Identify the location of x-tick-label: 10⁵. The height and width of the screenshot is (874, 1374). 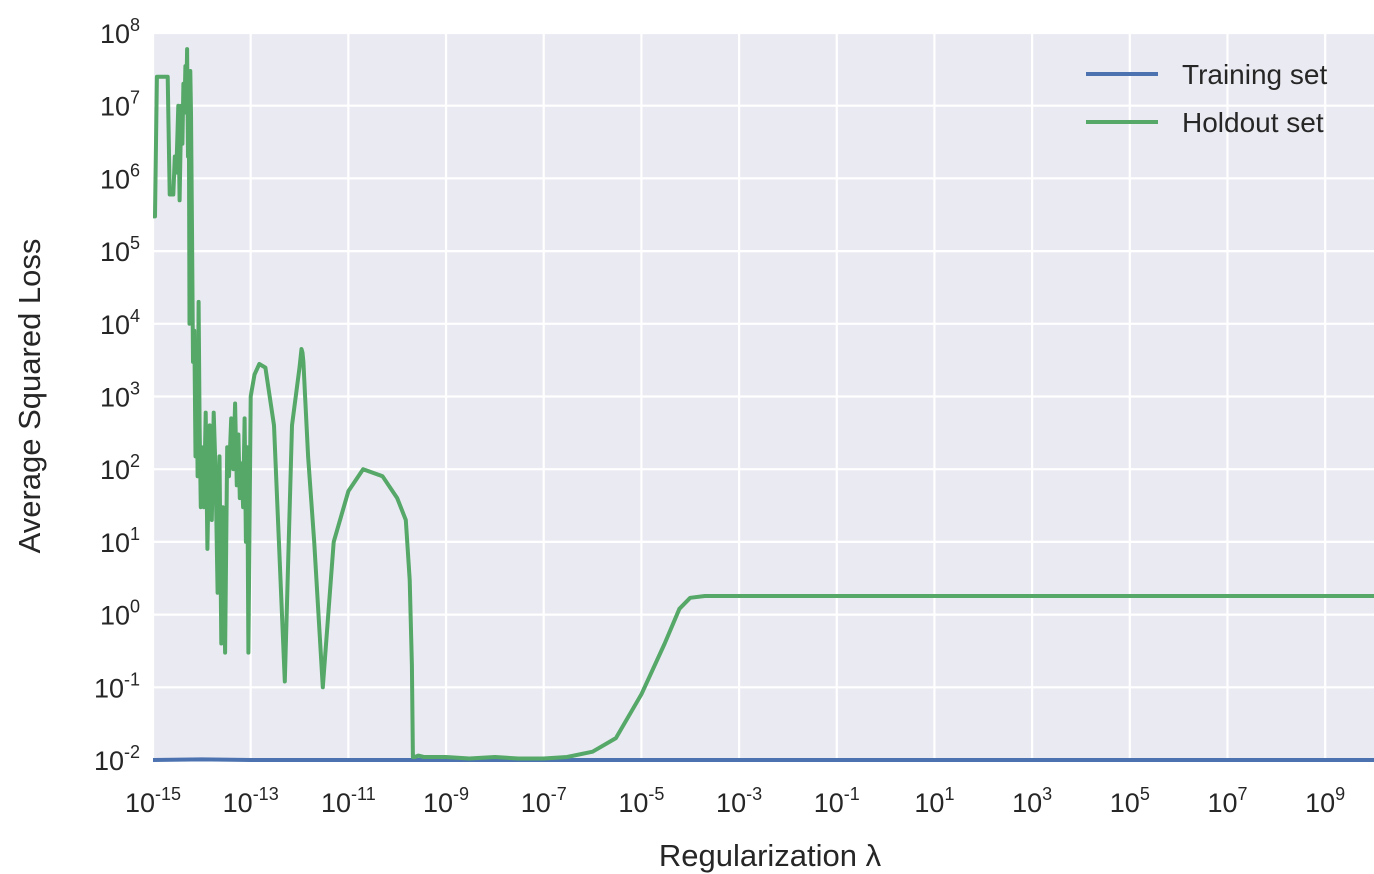
(1130, 801).